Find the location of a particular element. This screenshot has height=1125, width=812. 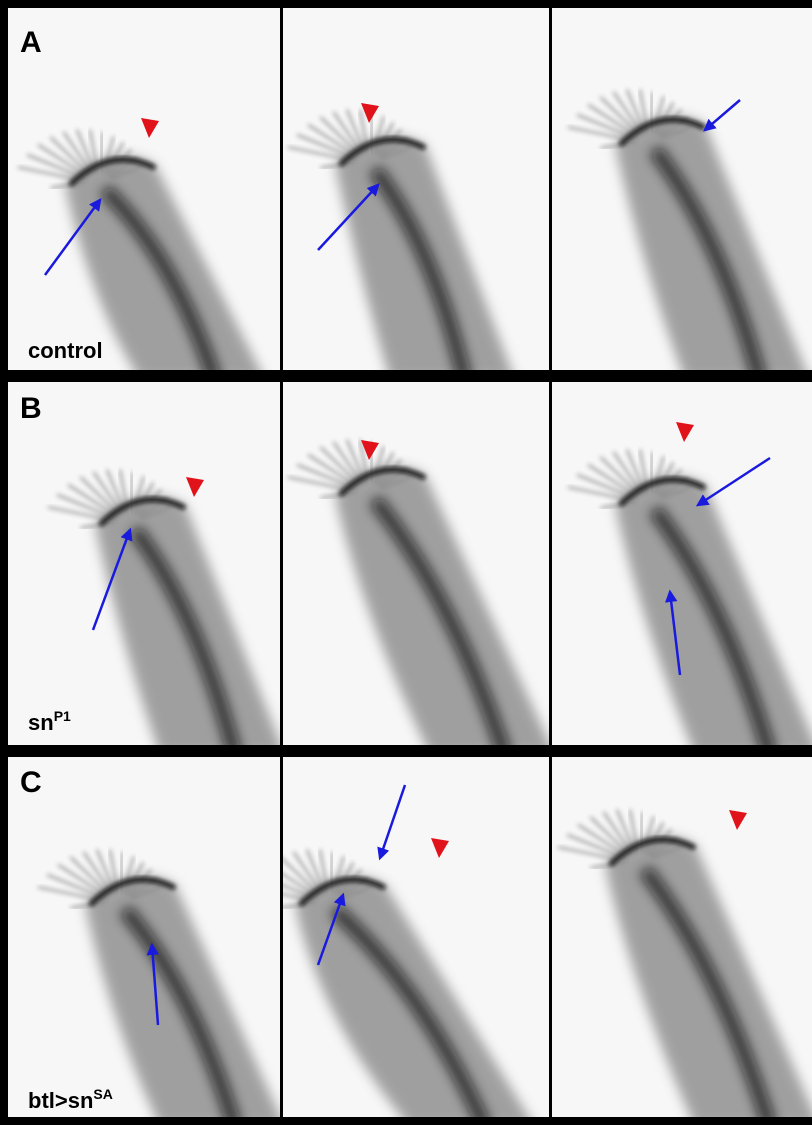

condition-base: control is located at coordinates (65, 350).